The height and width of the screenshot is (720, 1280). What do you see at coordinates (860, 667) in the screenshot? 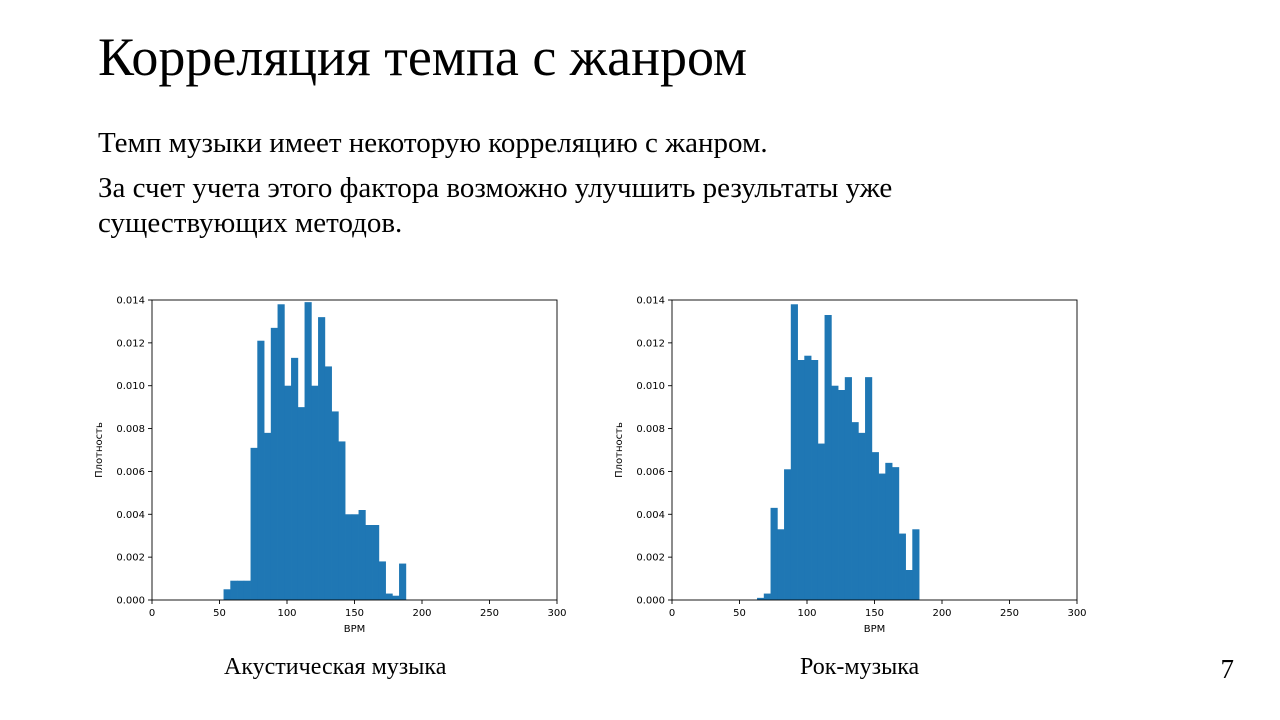
I see `chart-caption-rock: Рок-музыка` at bounding box center [860, 667].